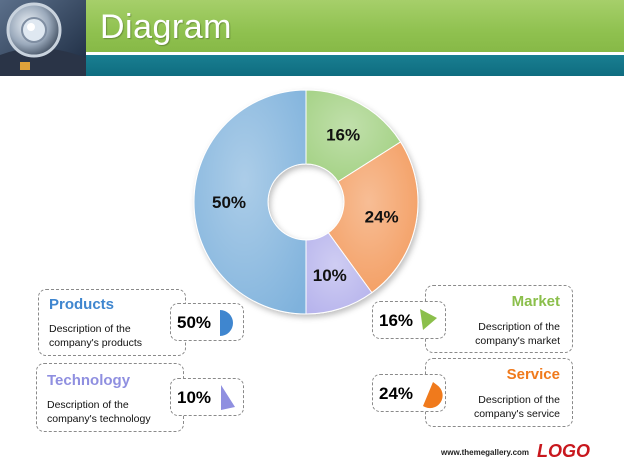  What do you see at coordinates (517, 407) in the screenshot?
I see `service-description: Description of the company's service` at bounding box center [517, 407].